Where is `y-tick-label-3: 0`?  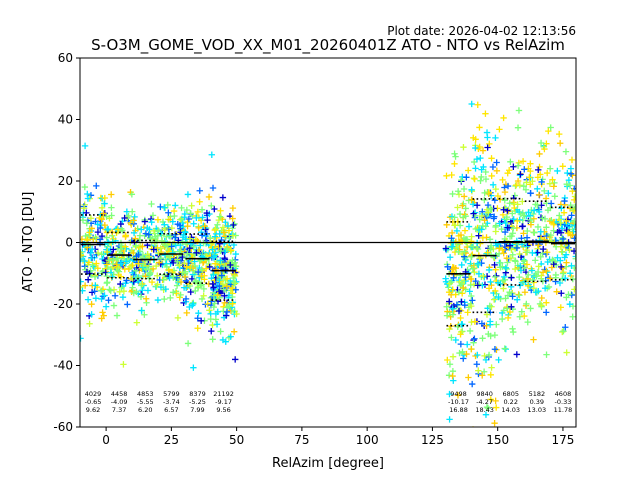
y-tick-label-3: 0 is located at coordinates (69, 243).